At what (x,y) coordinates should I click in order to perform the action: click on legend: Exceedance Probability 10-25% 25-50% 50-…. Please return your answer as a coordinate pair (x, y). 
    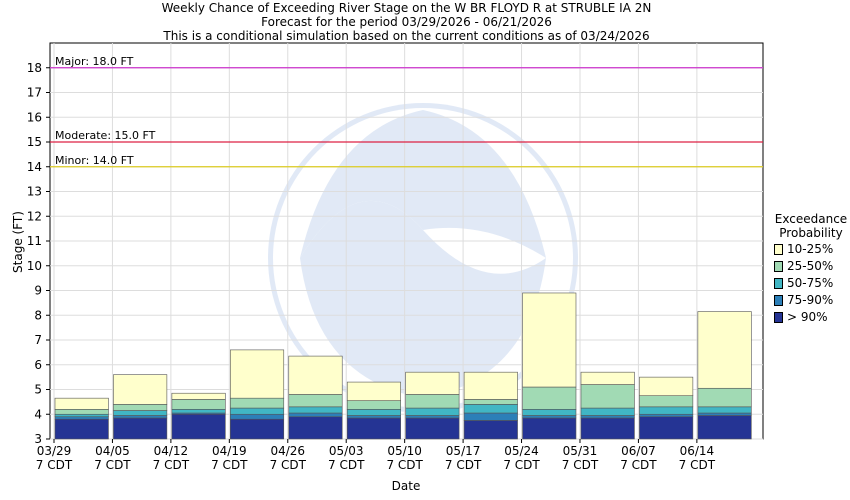
    Looking at the image, I should click on (811, 268).